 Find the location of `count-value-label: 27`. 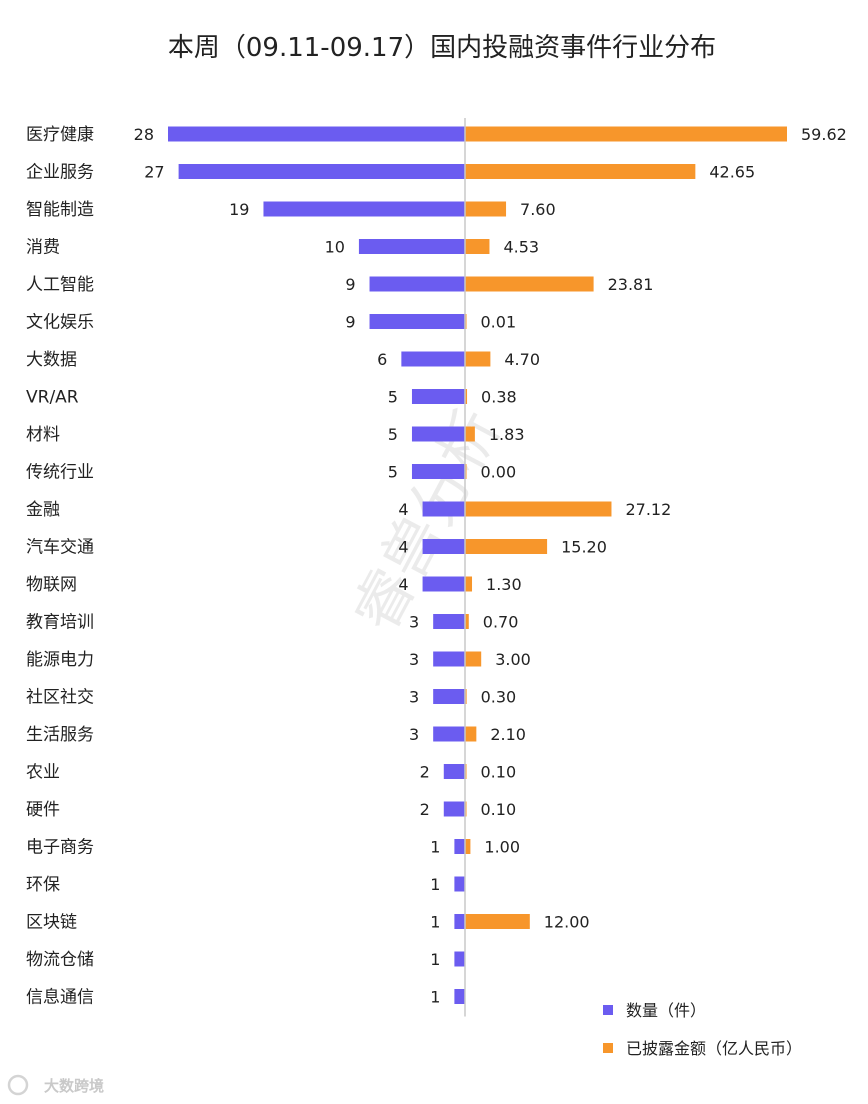

count-value-label: 27 is located at coordinates (154, 172).